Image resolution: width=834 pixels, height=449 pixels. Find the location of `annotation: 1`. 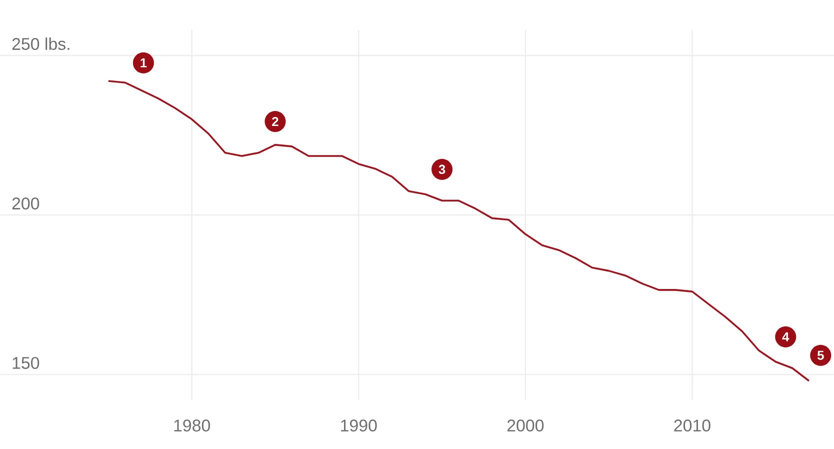

annotation: 1 is located at coordinates (143, 63).